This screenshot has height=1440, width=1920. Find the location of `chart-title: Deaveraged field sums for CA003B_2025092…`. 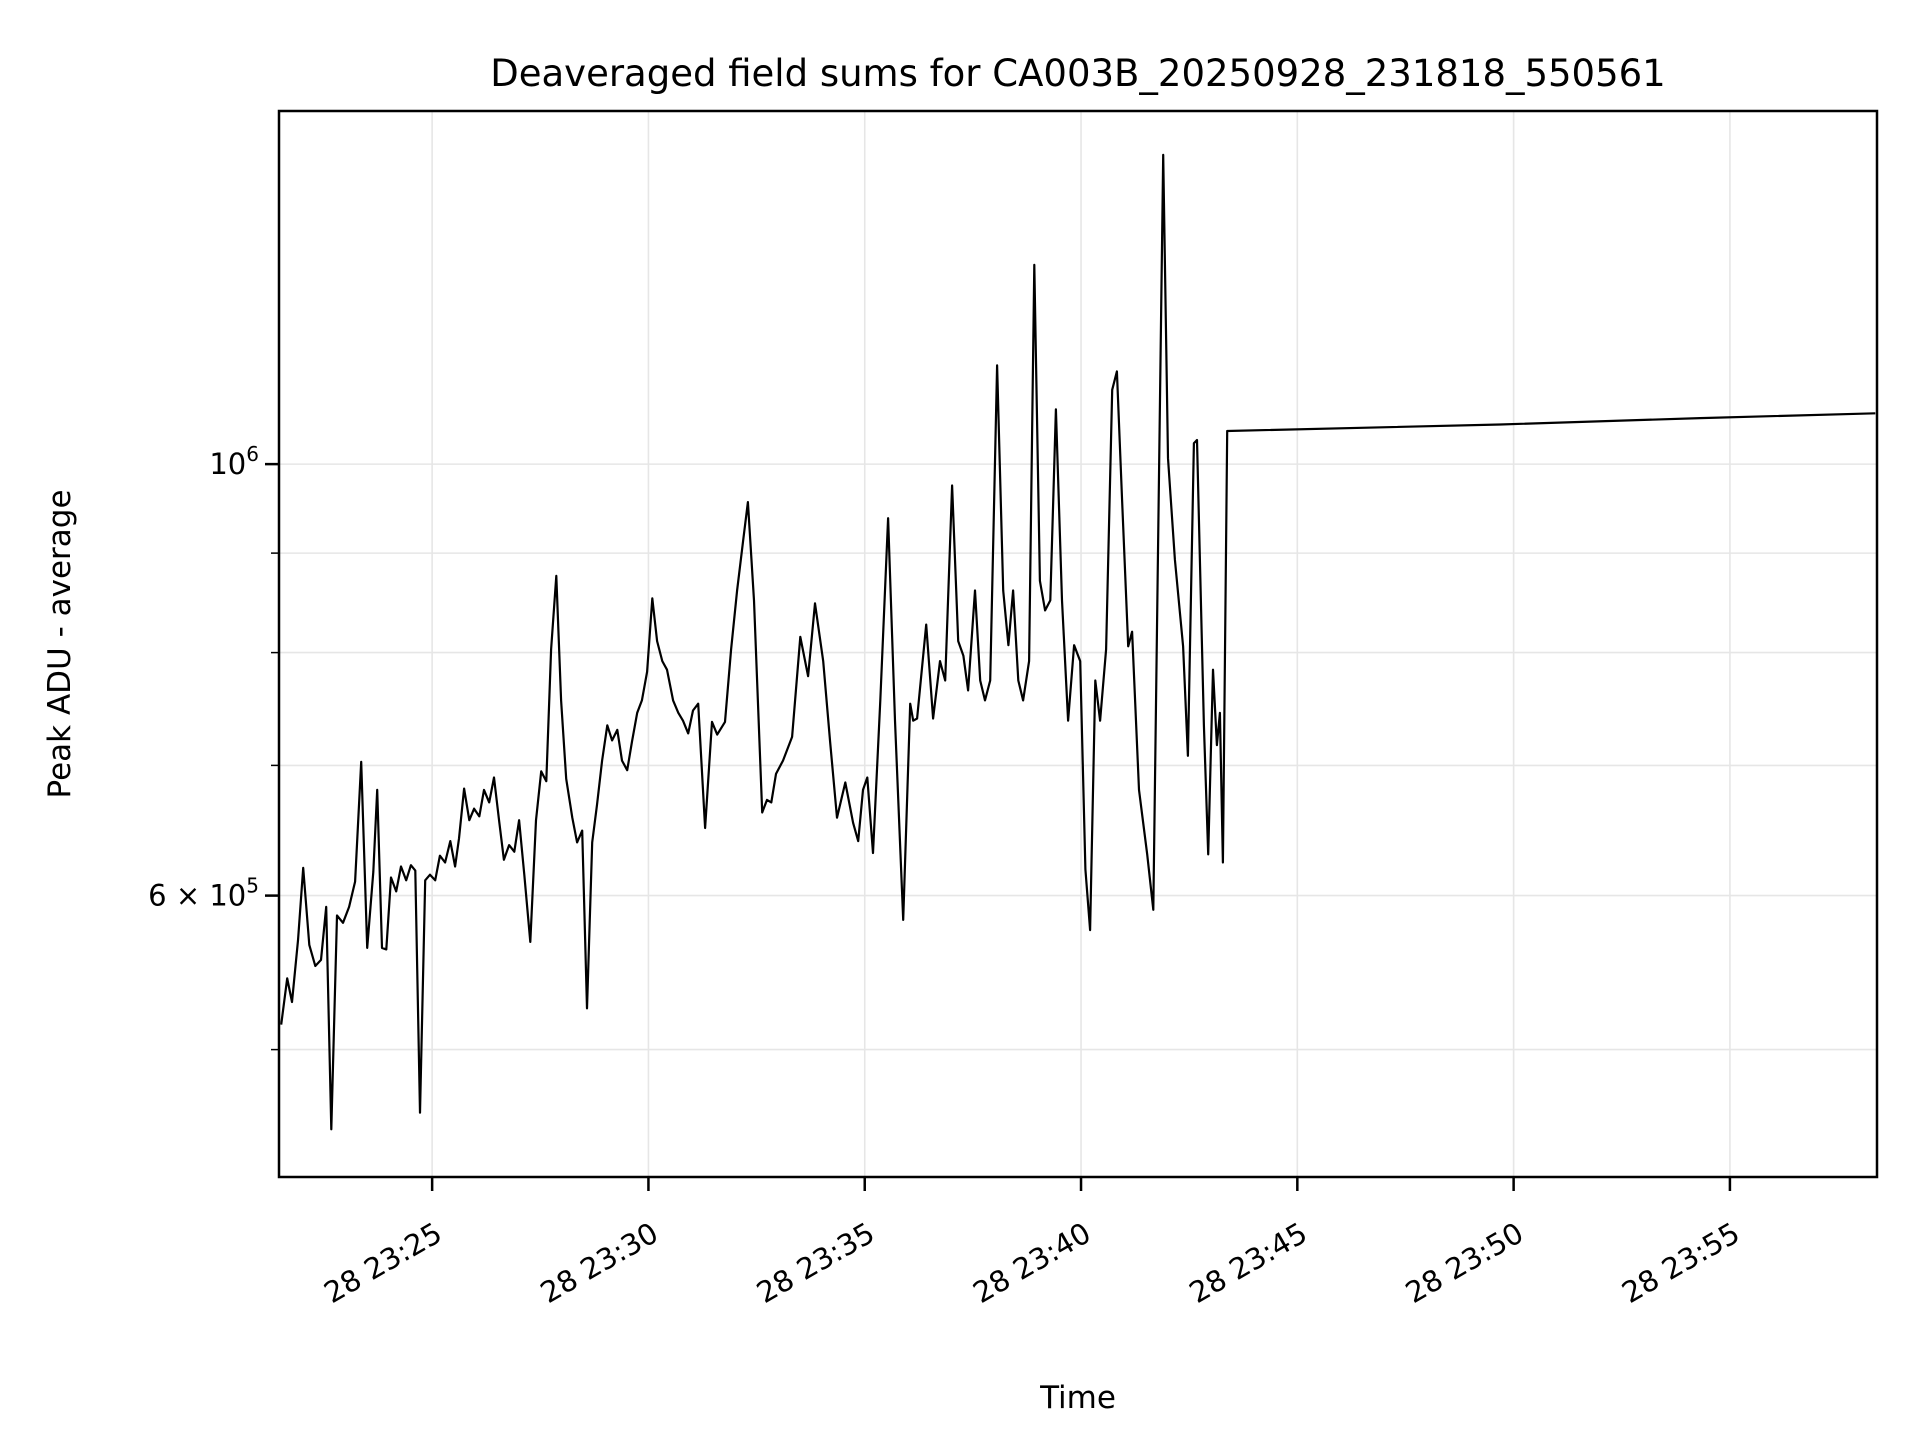

chart-title: Deaveraged field sums for CA003B_2025092… is located at coordinates (1077, 73).